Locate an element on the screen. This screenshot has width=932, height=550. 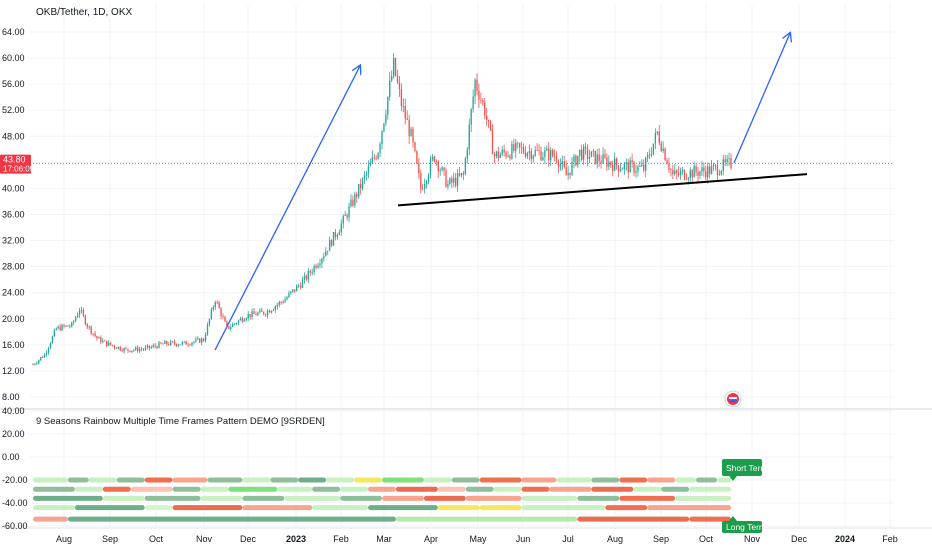
symbol-title: OKB/Tether, 1D, OKX is located at coordinates (84, 12).